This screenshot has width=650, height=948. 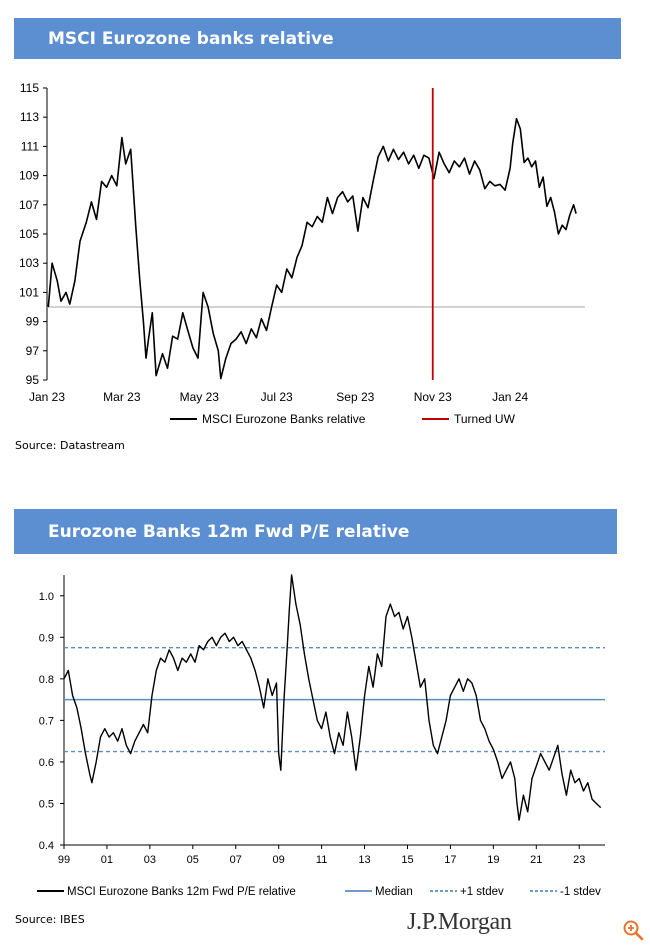 I want to click on chart2-x-tick-label: 23, so click(x=579, y=860).